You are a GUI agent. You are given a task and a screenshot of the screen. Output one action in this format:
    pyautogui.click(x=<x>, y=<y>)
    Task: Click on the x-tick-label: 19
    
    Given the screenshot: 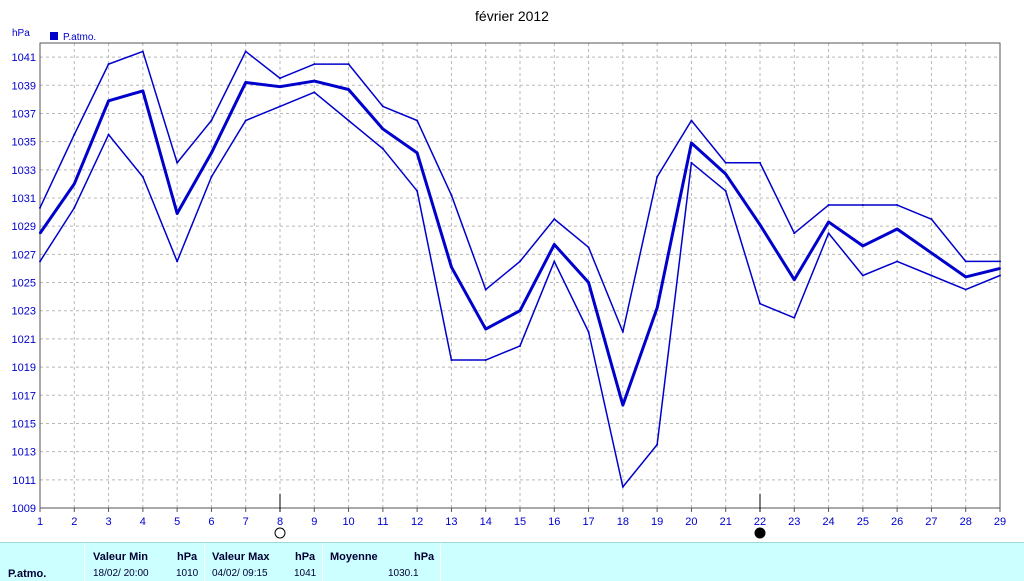 What is the action you would take?
    pyautogui.click(x=657, y=522)
    